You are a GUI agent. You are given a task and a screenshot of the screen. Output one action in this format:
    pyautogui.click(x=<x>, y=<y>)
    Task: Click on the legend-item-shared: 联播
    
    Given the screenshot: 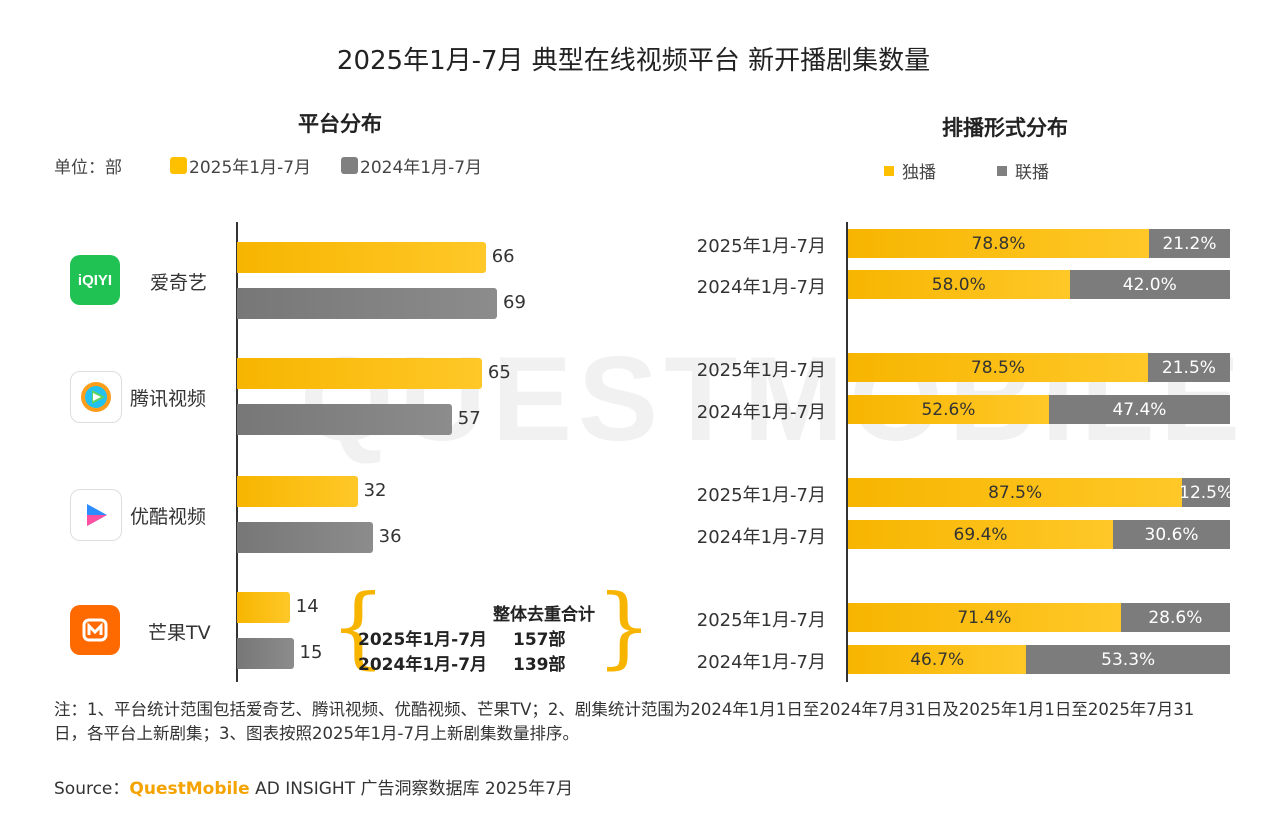 What is the action you would take?
    pyautogui.click(x=1023, y=170)
    